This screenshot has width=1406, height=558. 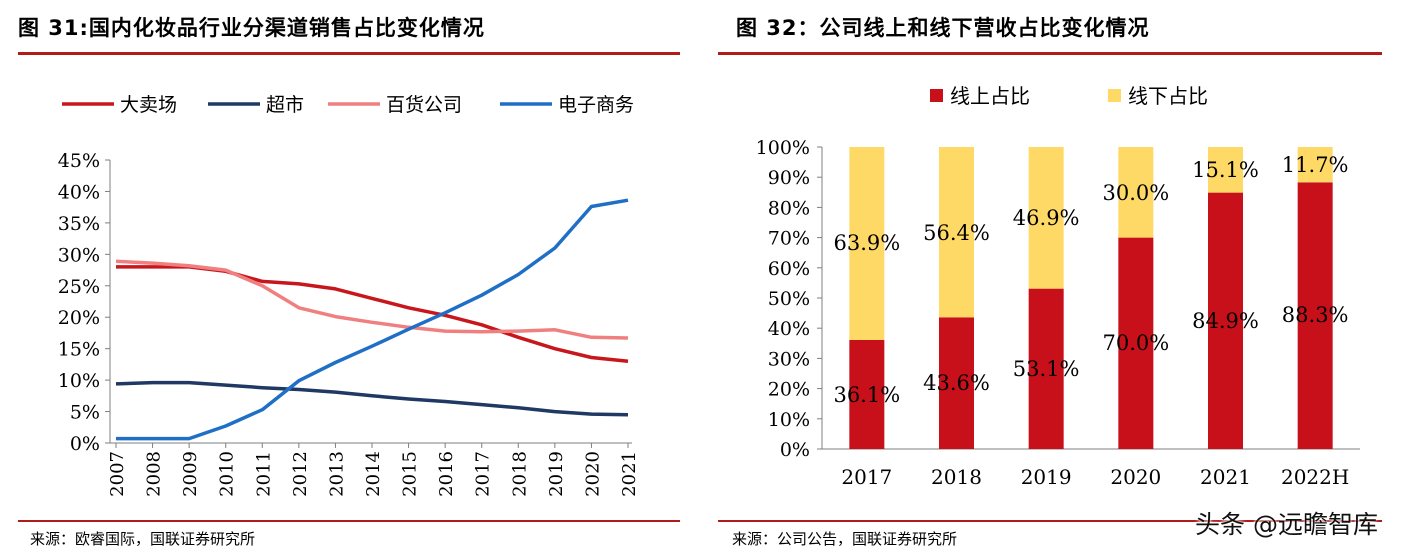 I want to click on data-label-online: 53.1%, so click(x=1046, y=369).